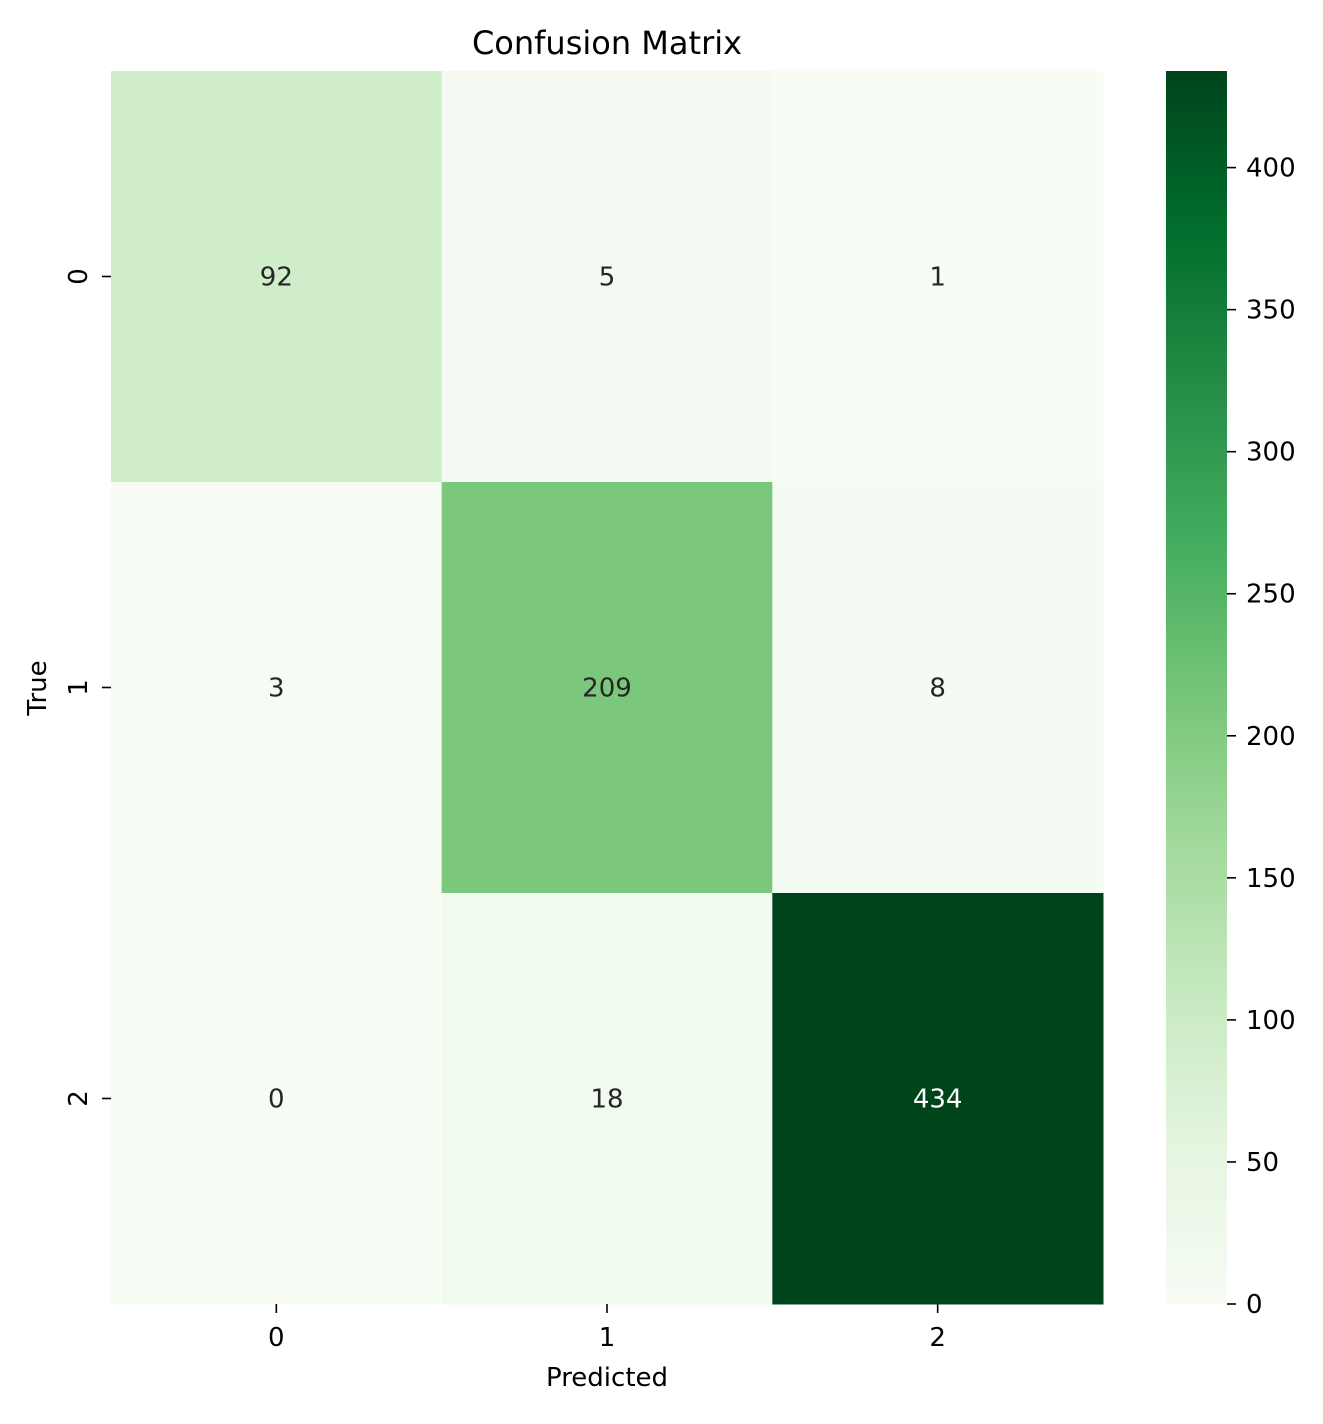 The height and width of the screenshot is (1424, 1323). What do you see at coordinates (1271, 453) in the screenshot?
I see `colorbar-tick-label-6: 300` at bounding box center [1271, 453].